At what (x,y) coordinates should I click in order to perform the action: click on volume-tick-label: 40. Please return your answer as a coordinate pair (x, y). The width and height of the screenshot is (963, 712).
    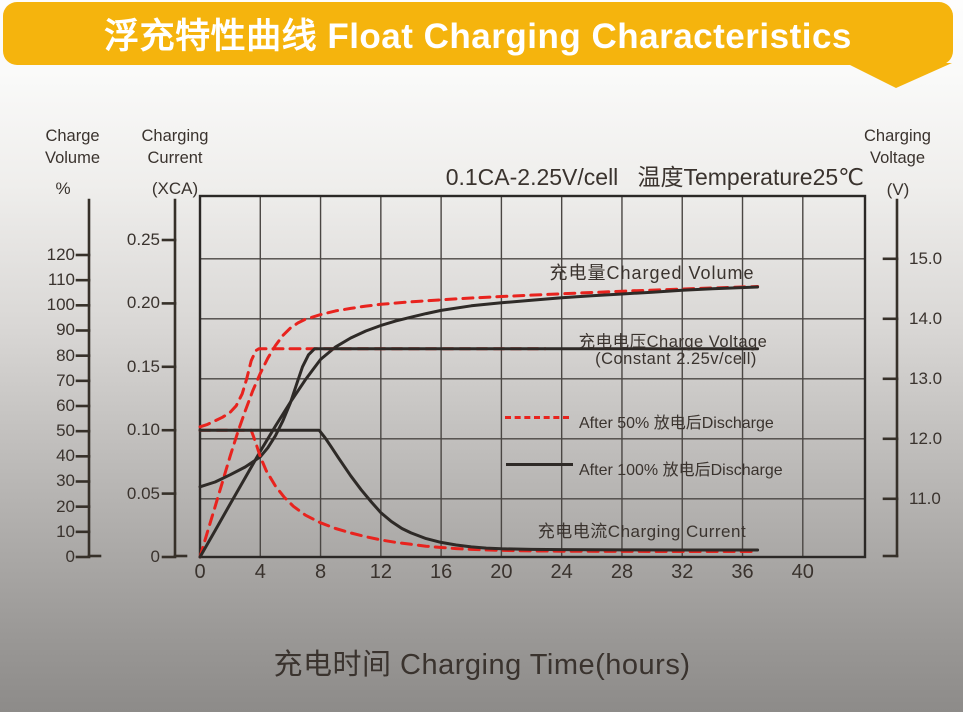
    Looking at the image, I should click on (65, 456).